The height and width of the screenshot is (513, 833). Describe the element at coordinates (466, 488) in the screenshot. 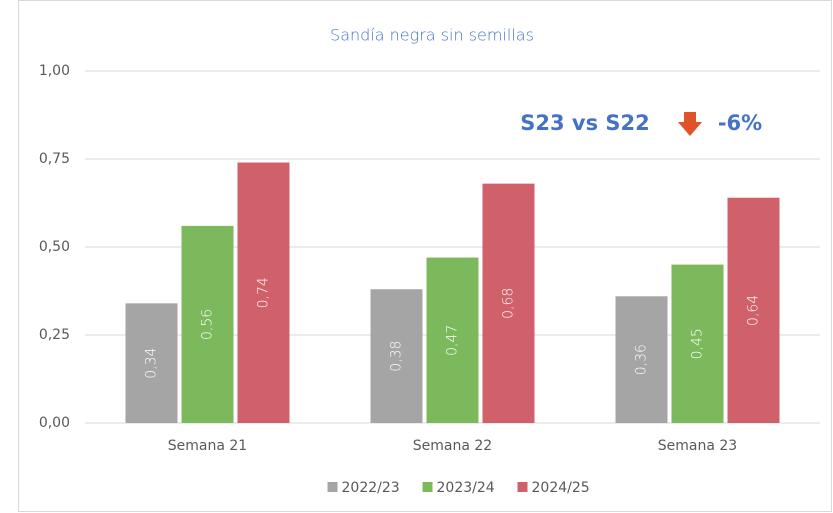

I see `legend-label: 2023/24` at that location.